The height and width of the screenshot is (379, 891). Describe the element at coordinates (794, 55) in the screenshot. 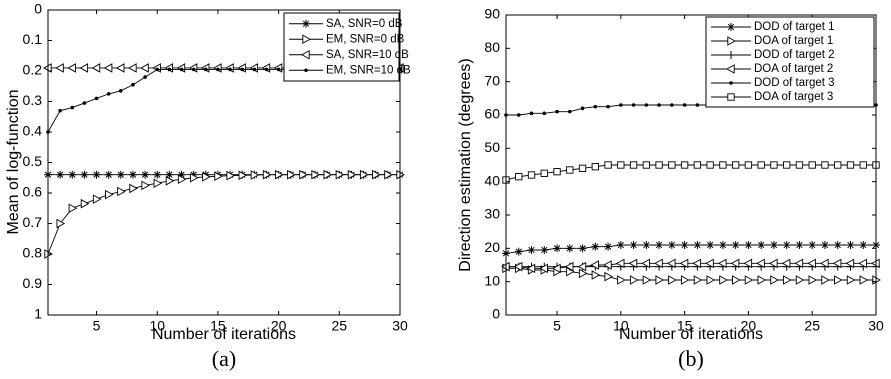

I see `panel-b-legend-label: DOD of target 2` at that location.